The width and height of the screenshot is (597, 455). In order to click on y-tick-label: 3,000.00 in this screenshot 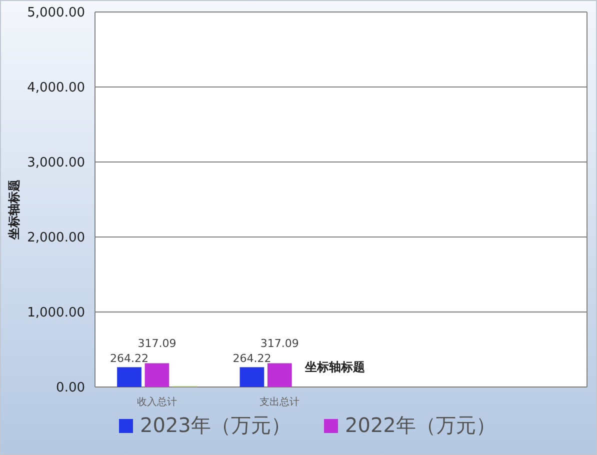, I will do `click(56, 163)`.